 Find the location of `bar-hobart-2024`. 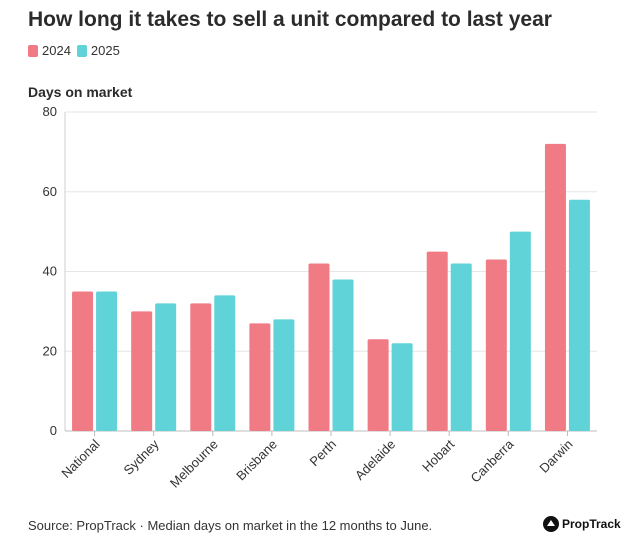

bar-hobart-2024 is located at coordinates (437, 341).